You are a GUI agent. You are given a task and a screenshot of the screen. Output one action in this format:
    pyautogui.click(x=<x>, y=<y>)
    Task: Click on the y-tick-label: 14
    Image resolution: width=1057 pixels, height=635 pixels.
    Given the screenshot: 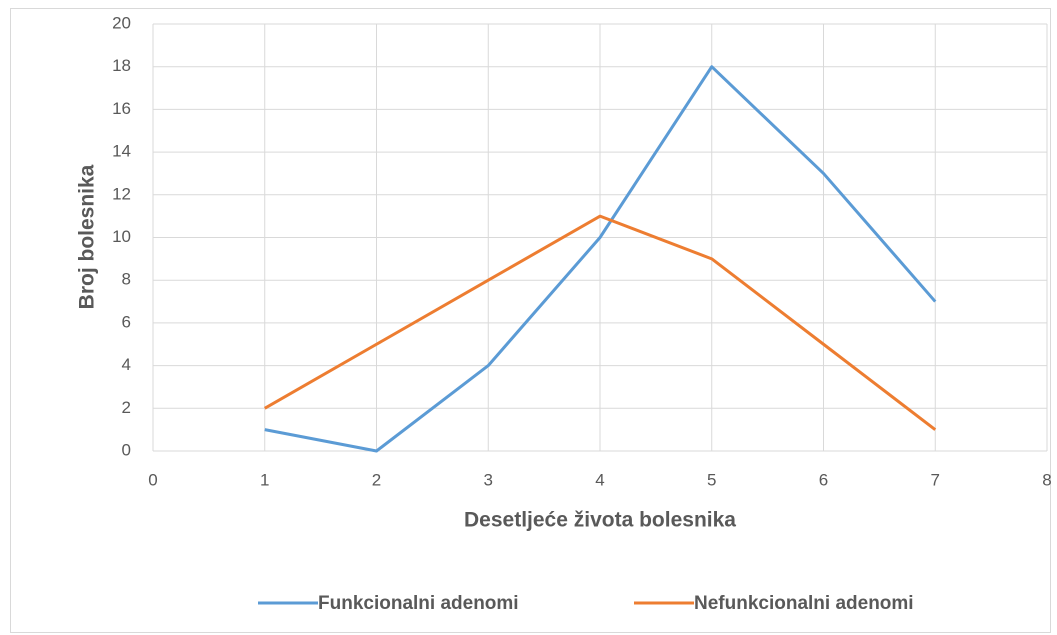 What is the action you would take?
    pyautogui.click(x=121, y=151)
    